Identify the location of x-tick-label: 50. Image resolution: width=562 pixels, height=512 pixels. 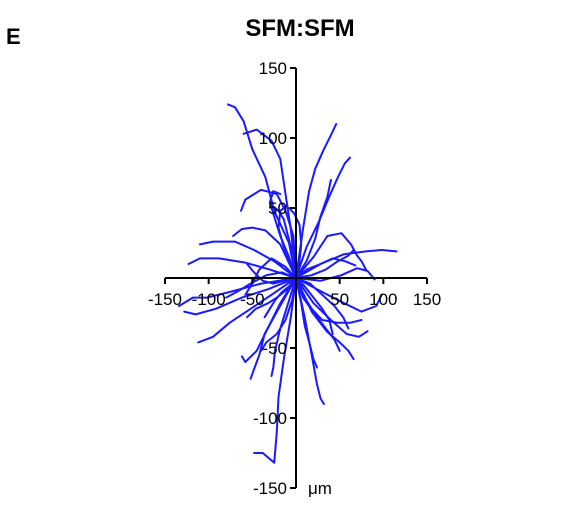
(339, 299).